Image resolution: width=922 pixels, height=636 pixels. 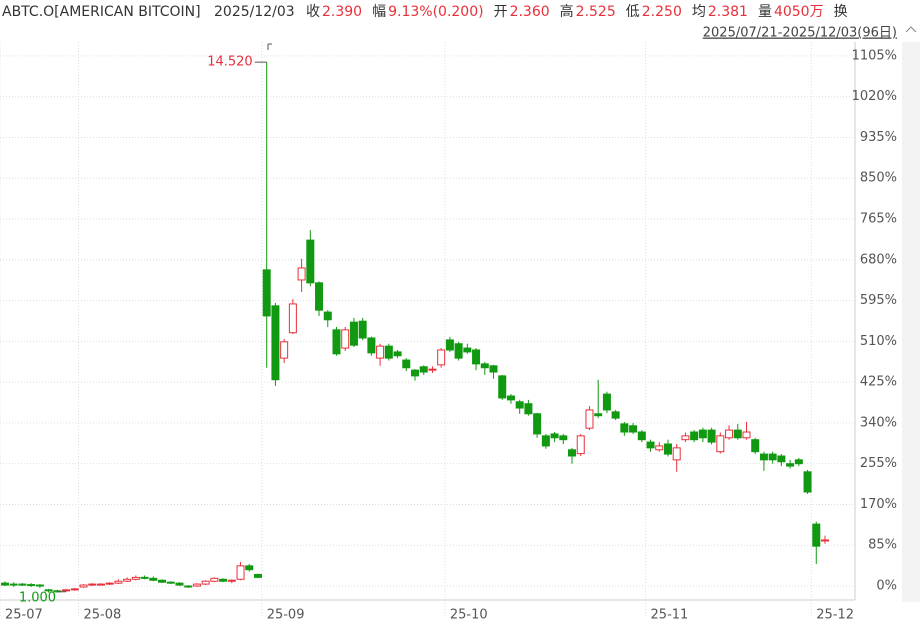 I want to click on y-tick-label: 850%, so click(x=878, y=178).